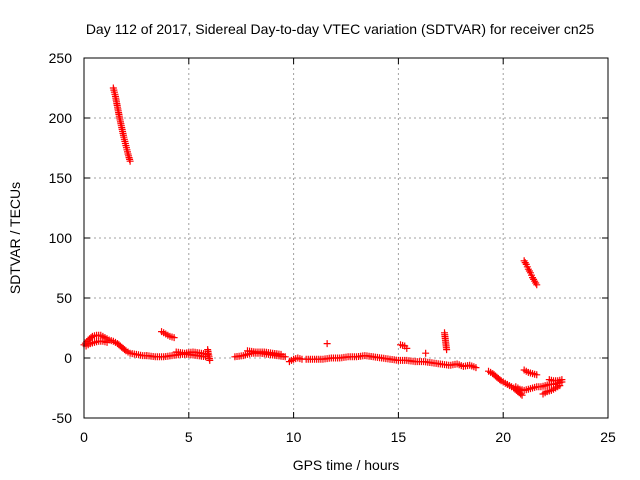  Describe the element at coordinates (521, 394) in the screenshot. I see `data-point-fill` at that location.